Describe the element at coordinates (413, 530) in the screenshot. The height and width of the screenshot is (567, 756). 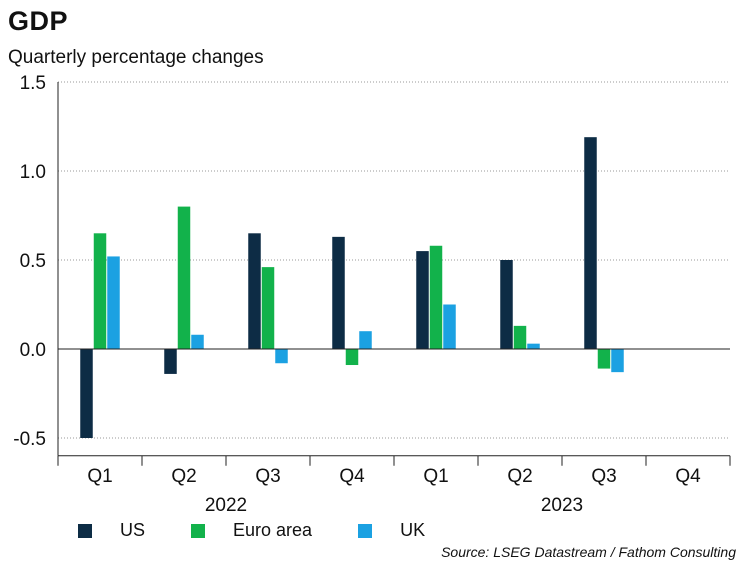
I see `legend-label-uk: UK` at that location.